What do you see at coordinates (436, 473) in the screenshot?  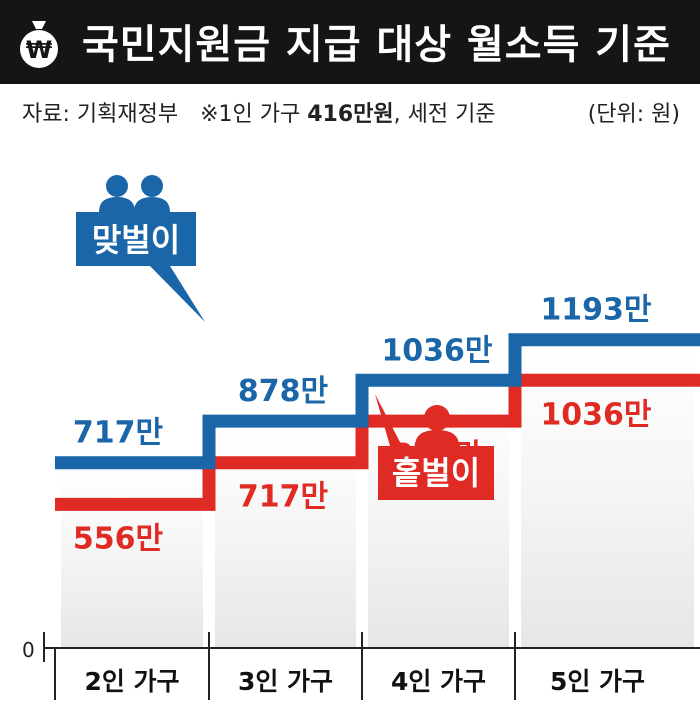 I see `legend-label-single: 홑벌이` at bounding box center [436, 473].